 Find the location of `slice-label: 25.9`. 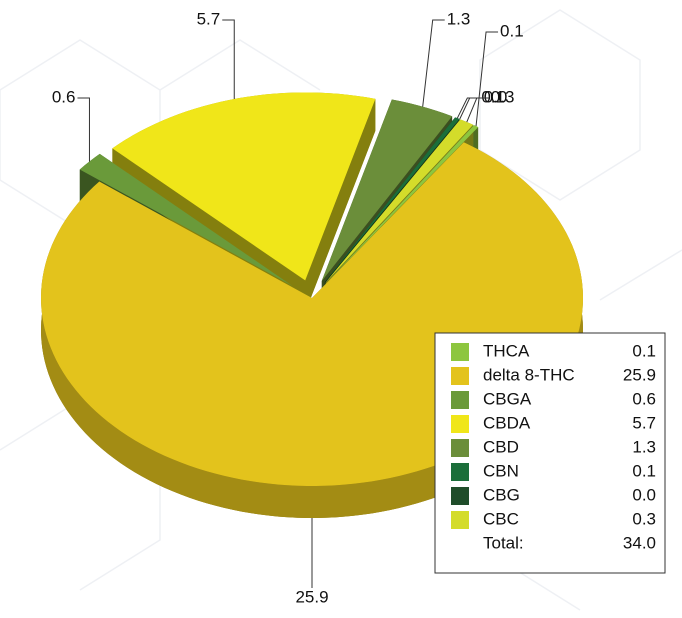

slice-label: 25.9 is located at coordinates (311, 596).